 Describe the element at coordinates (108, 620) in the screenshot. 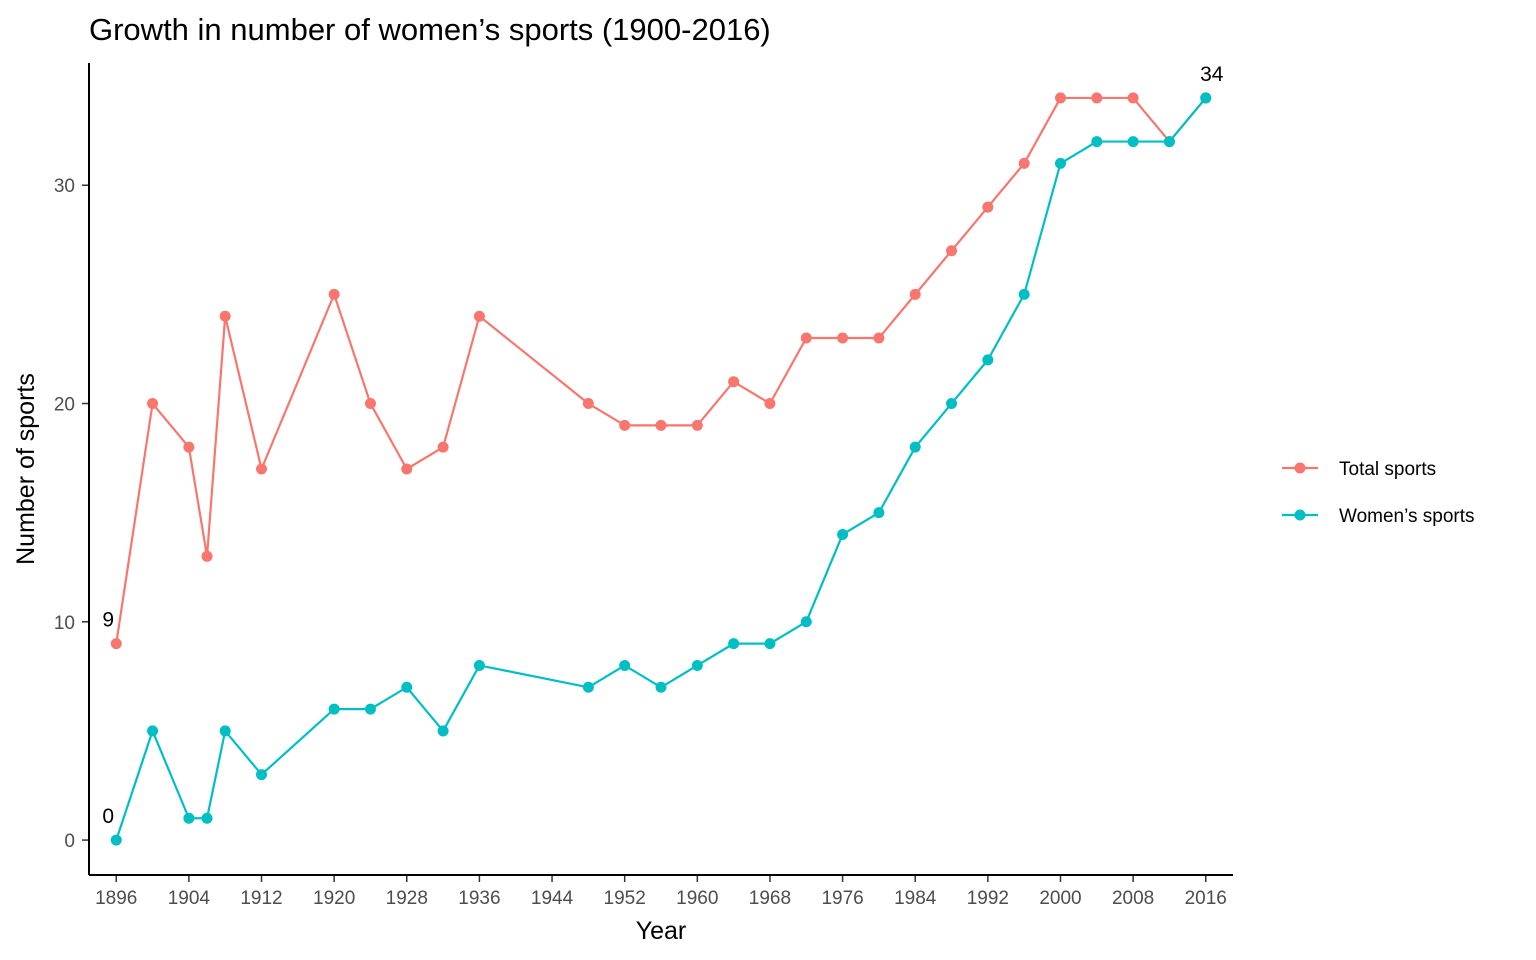

I see `data-label: 9` at that location.